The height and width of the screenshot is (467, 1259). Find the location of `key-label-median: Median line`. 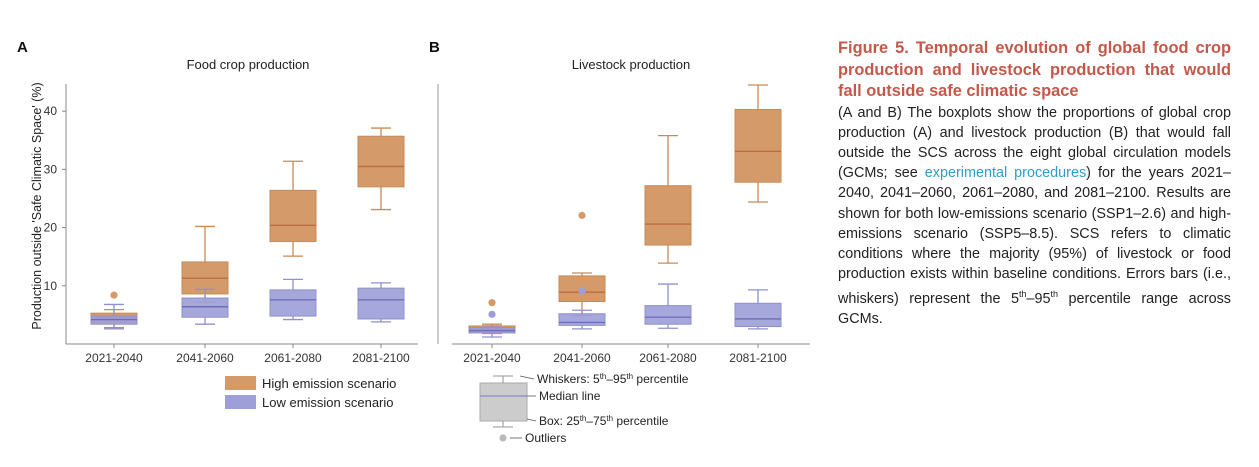

key-label-median: Median line is located at coordinates (570, 396).